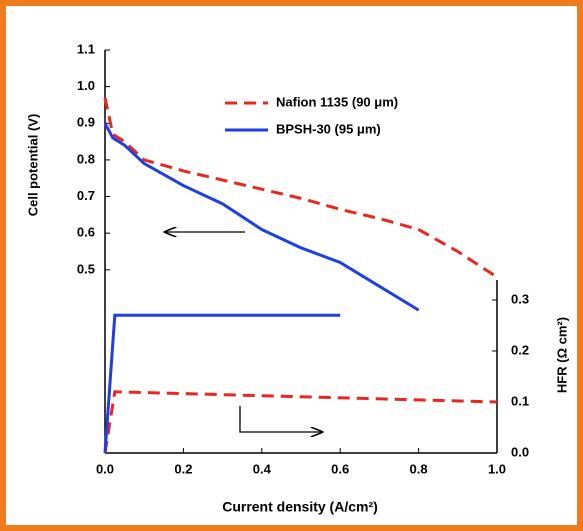 This screenshot has height=531, width=583. Describe the element at coordinates (328, 128) in the screenshot. I see `legend-label: BPSH-30 (95 μm)` at that location.